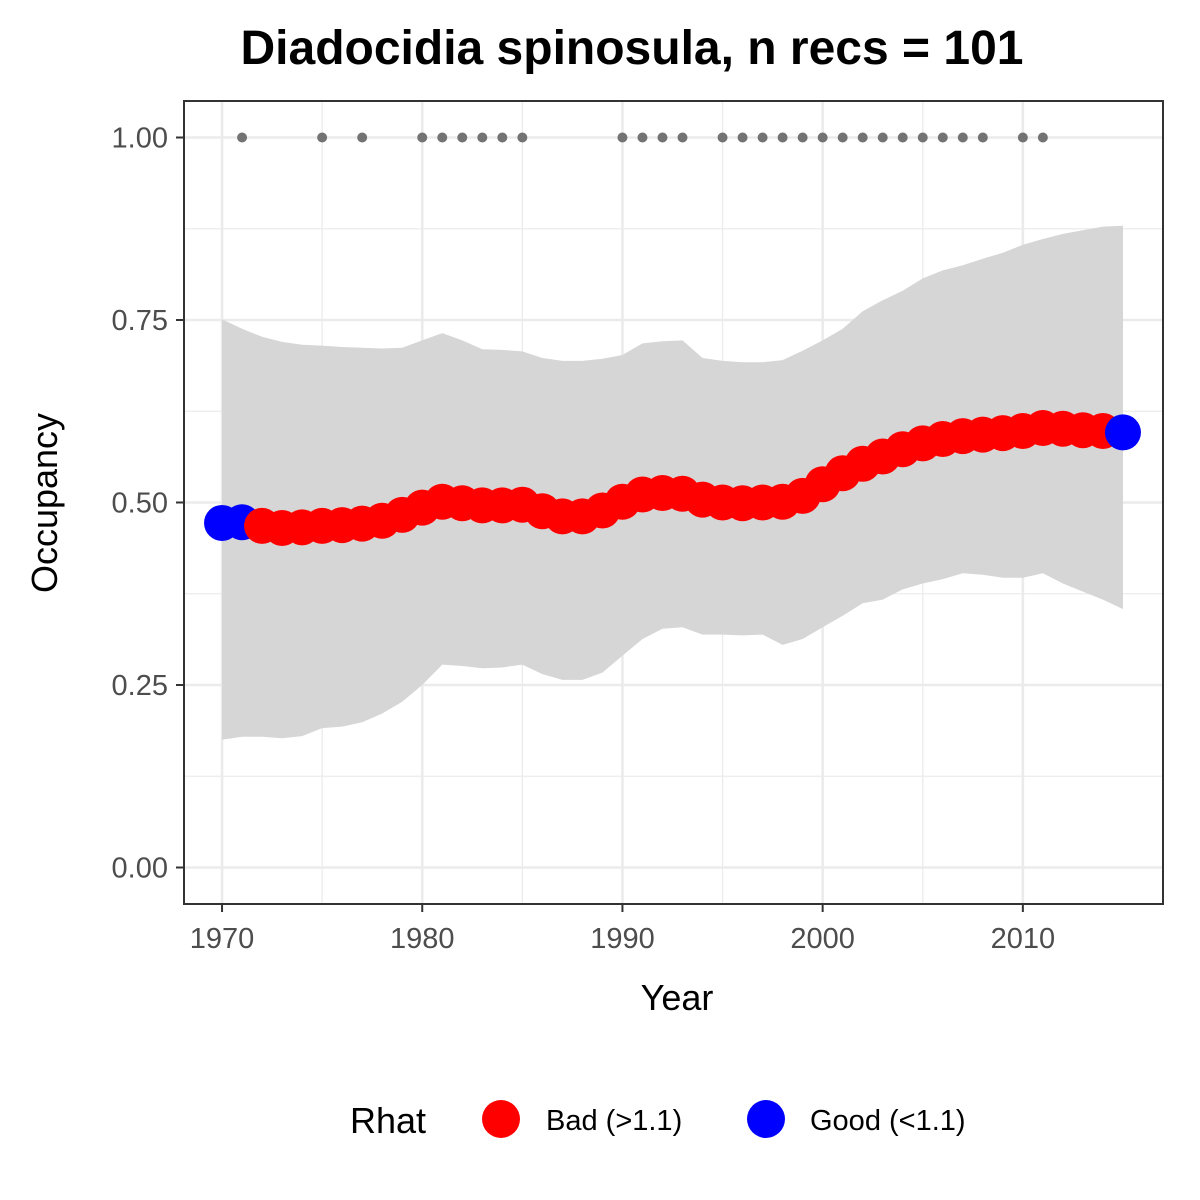 The height and width of the screenshot is (1200, 1200). Describe the element at coordinates (388, 1120) in the screenshot. I see `legend-title: Rhat` at that location.